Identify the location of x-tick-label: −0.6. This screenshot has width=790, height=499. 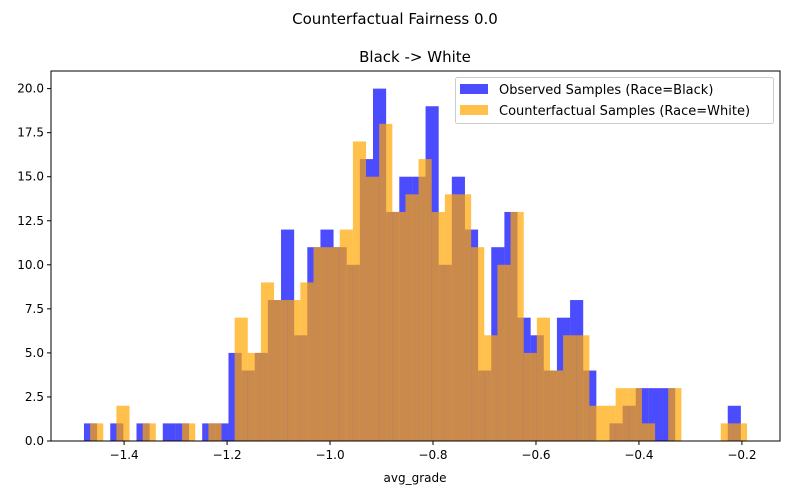
(535, 455).